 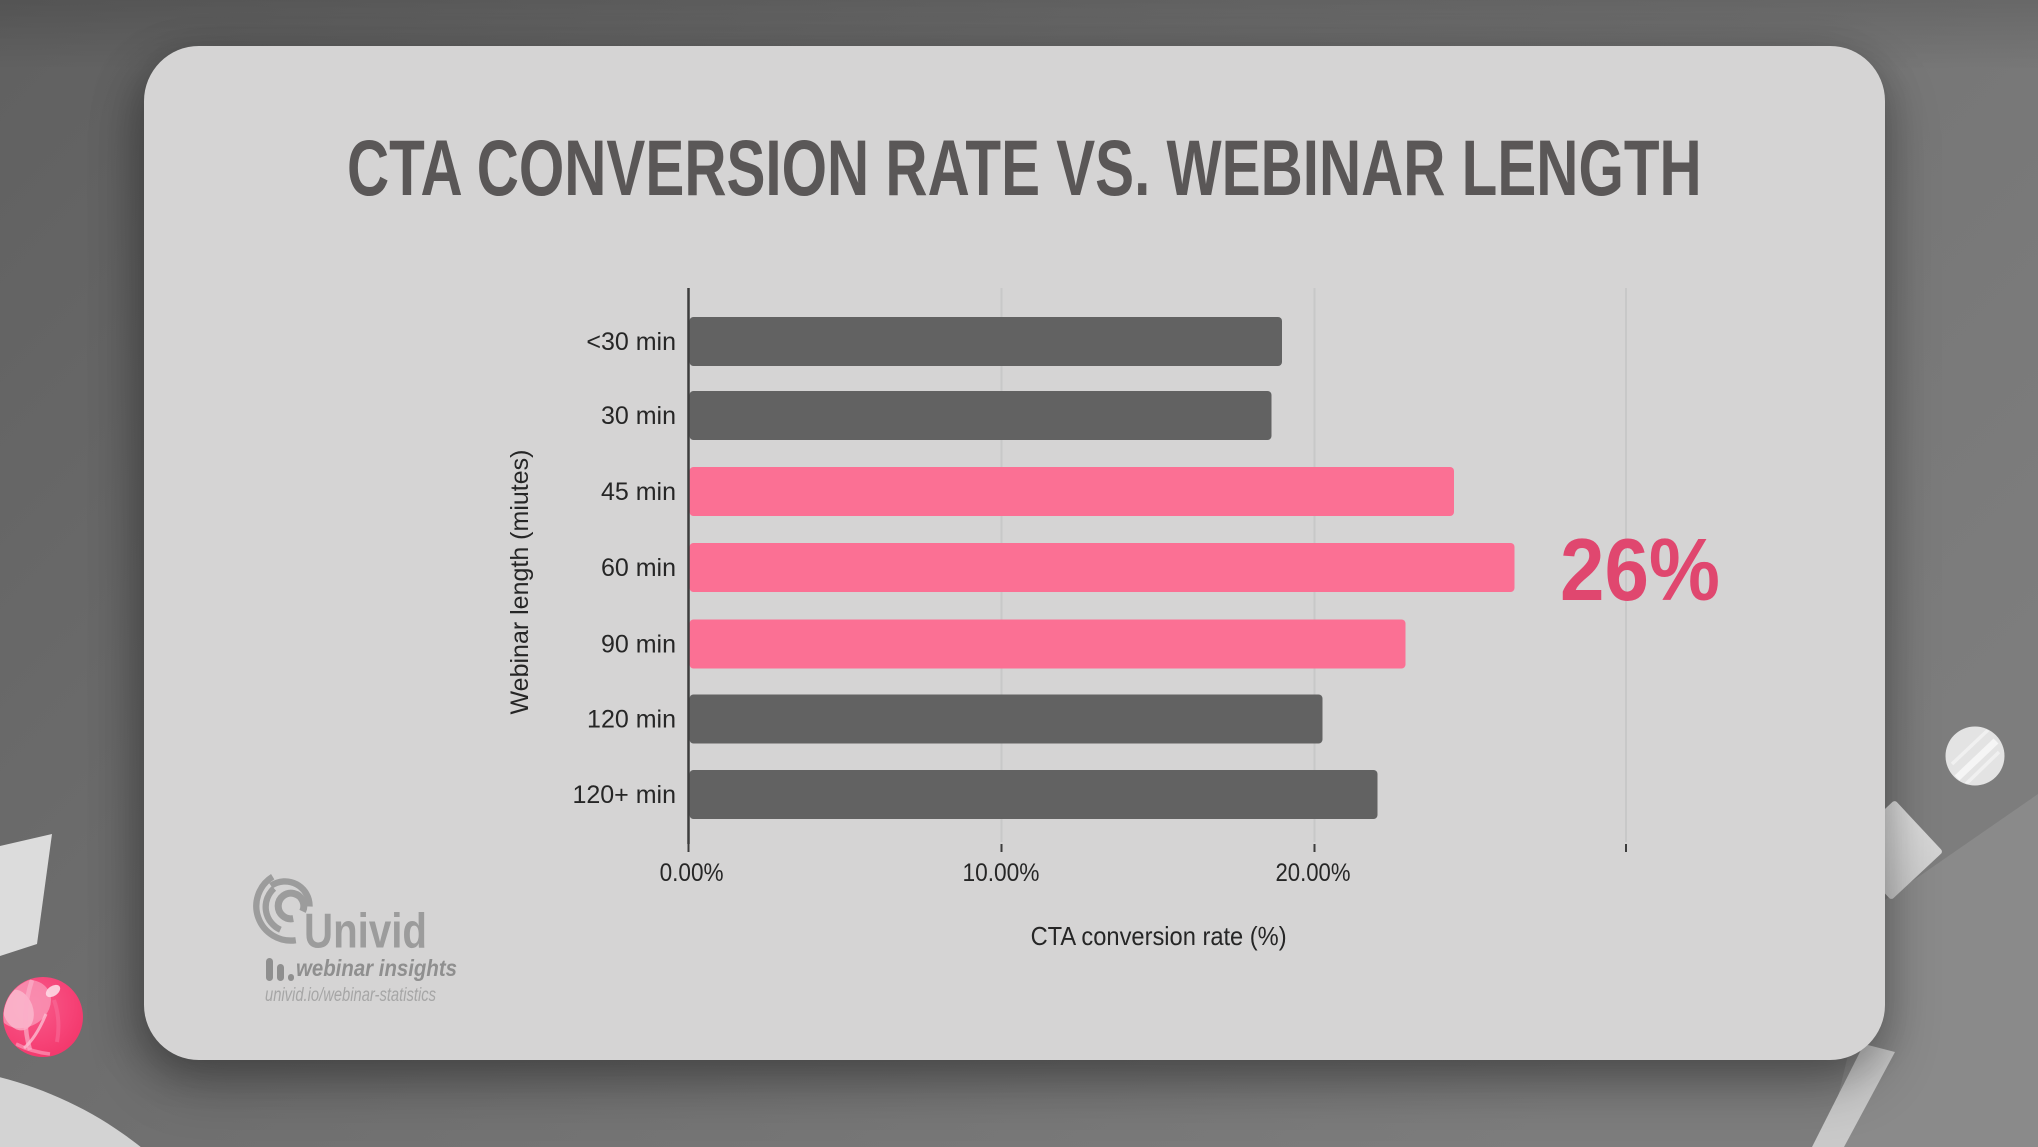 I want to click on svg-text: 0.00%, so click(x=692, y=873).